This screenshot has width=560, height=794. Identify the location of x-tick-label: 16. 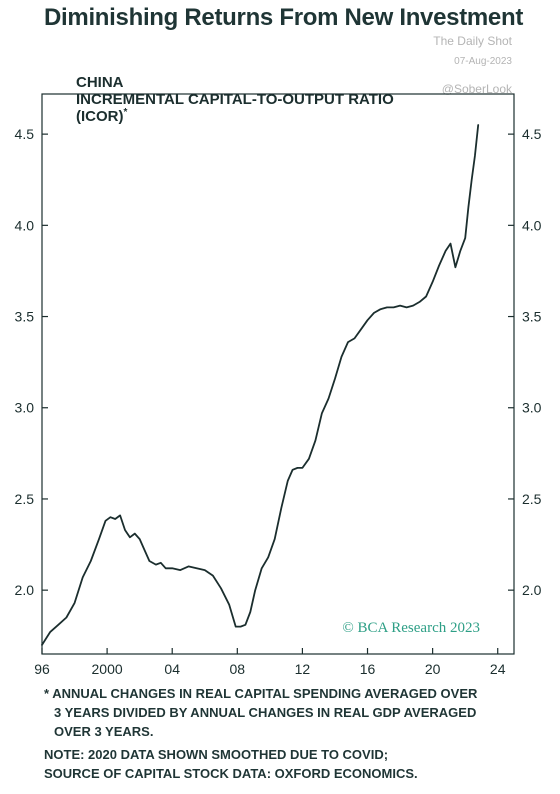
(368, 669).